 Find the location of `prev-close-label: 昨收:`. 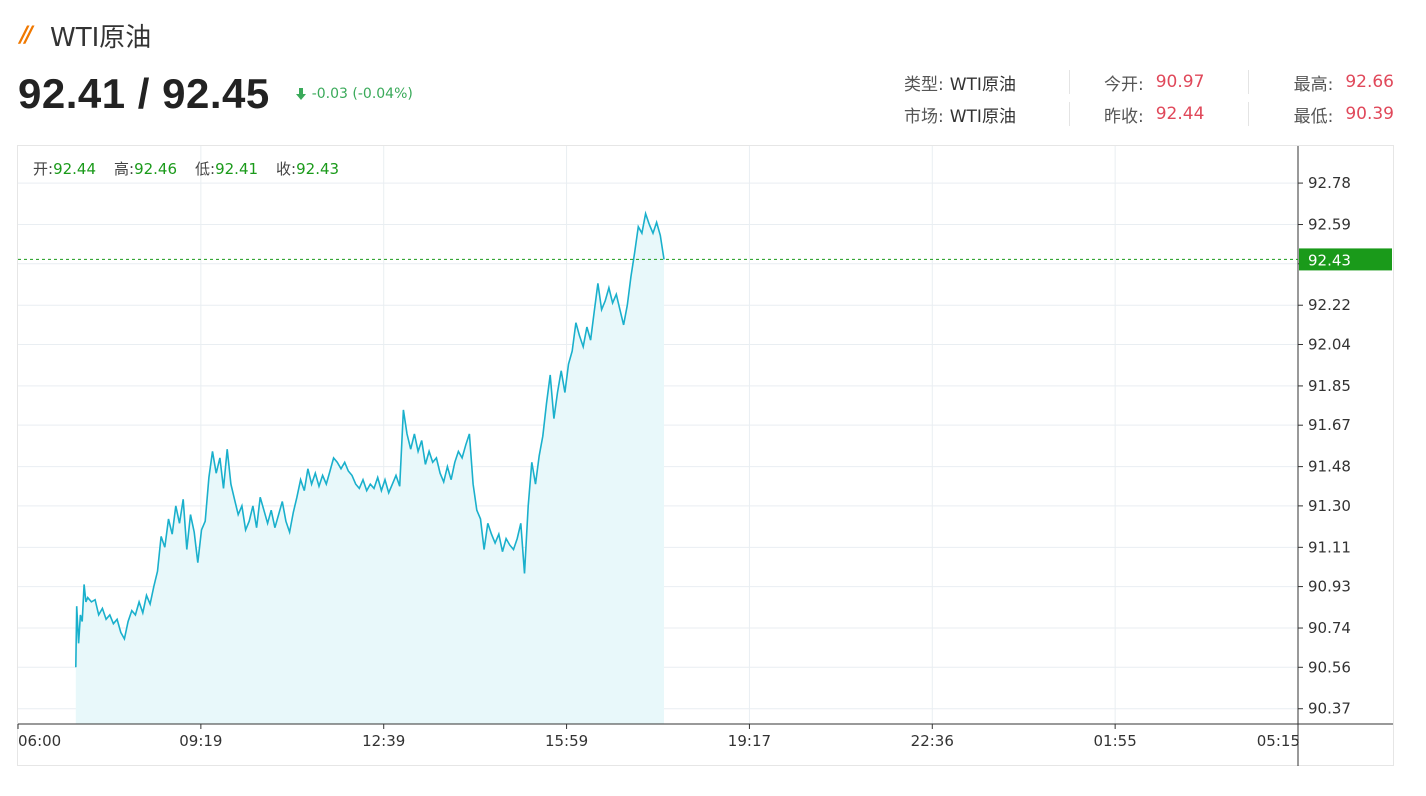

prev-close-label: 昨收: is located at coordinates (1124, 116).